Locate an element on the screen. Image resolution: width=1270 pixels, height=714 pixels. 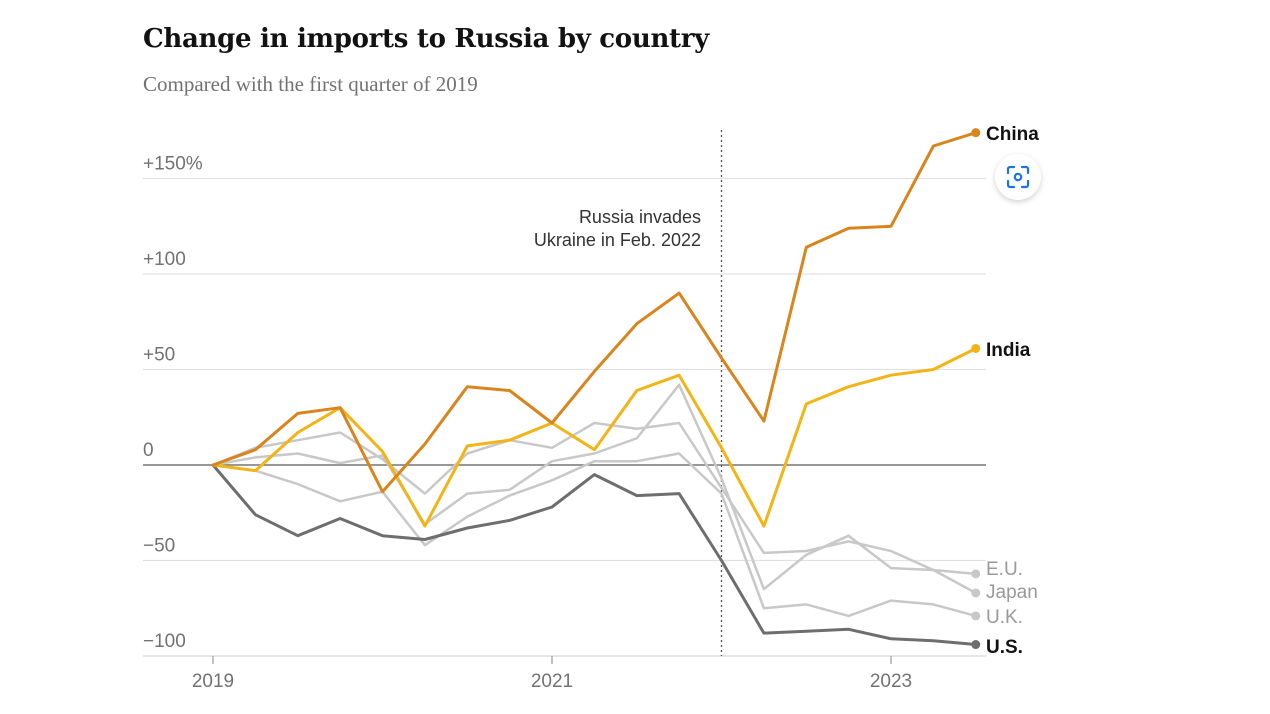
chart-title: Change in imports to Russia by country is located at coordinates (426, 39).